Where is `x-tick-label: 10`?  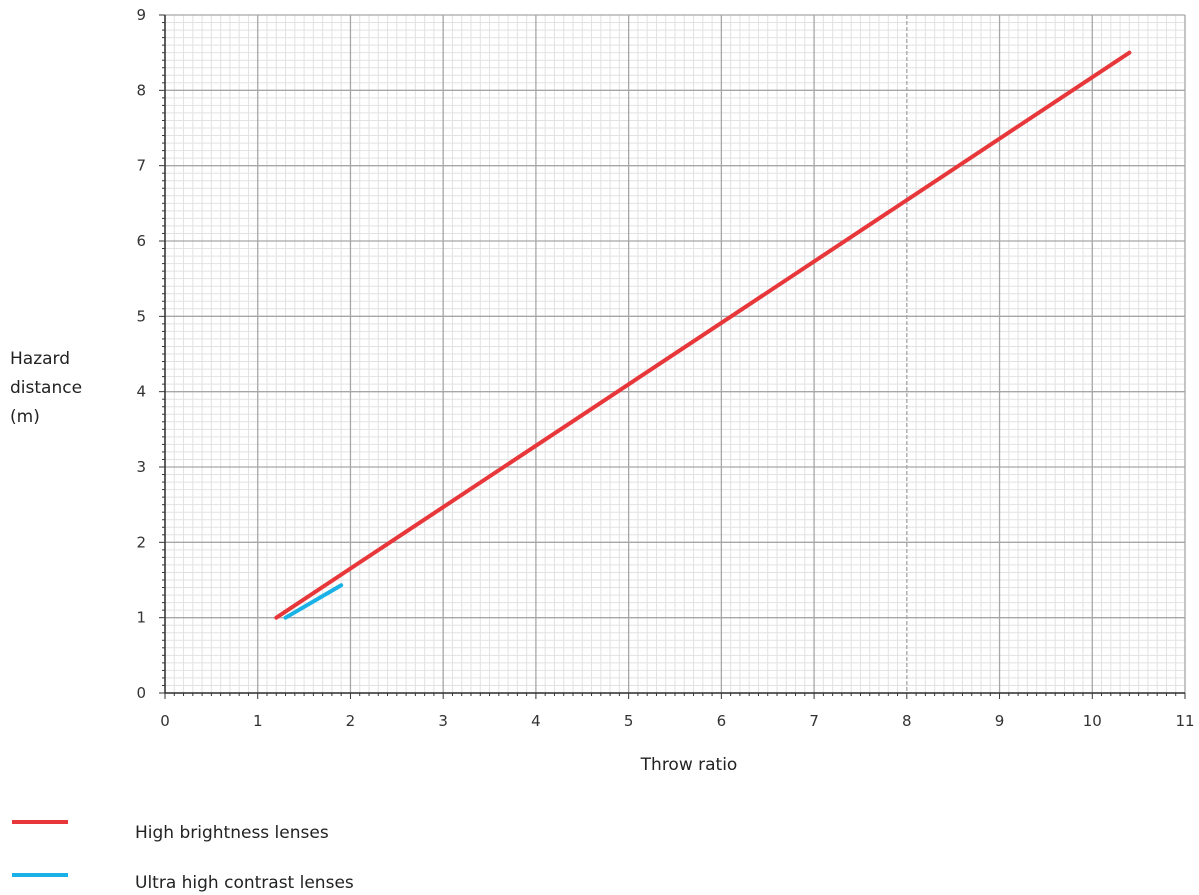 x-tick-label: 10 is located at coordinates (1092, 721).